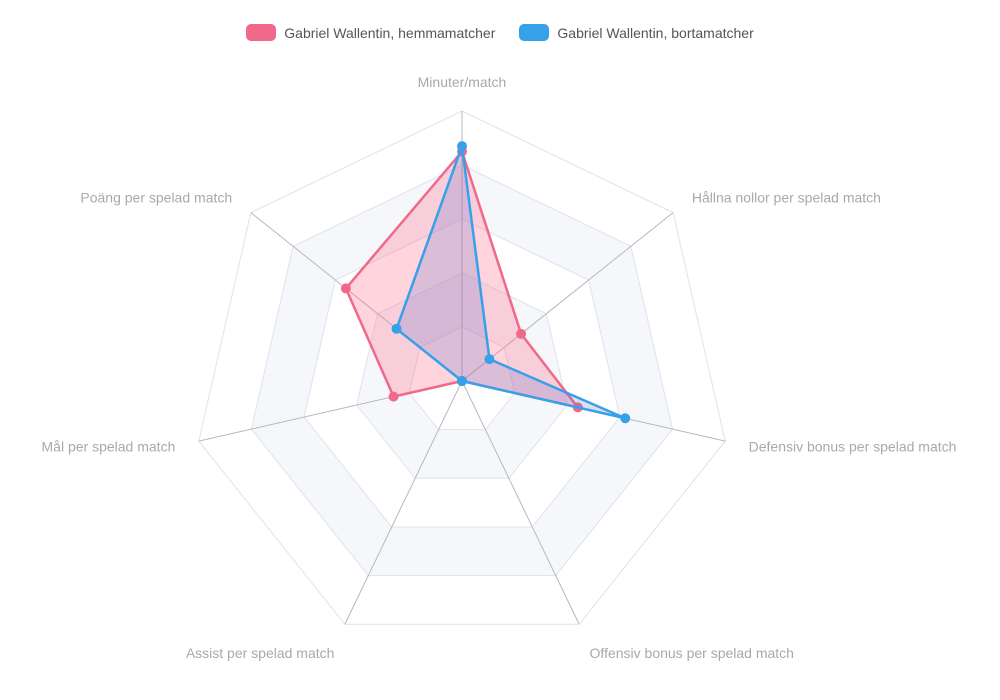 The width and height of the screenshot is (1000, 700). What do you see at coordinates (534, 32) in the screenshot?
I see `legend-swatch-away` at bounding box center [534, 32].